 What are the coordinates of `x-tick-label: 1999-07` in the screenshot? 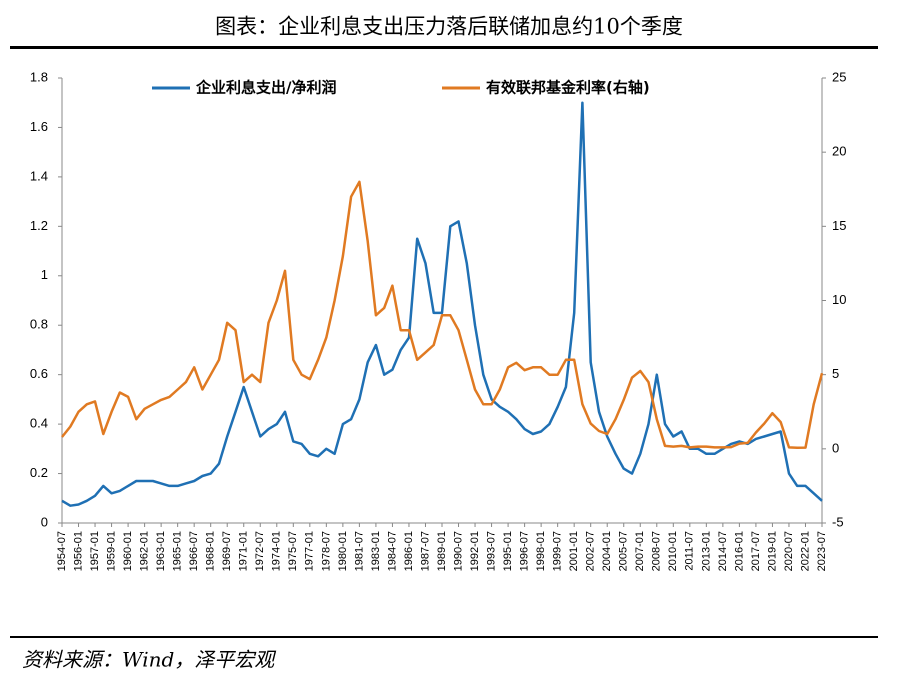 It's located at (558, 551).